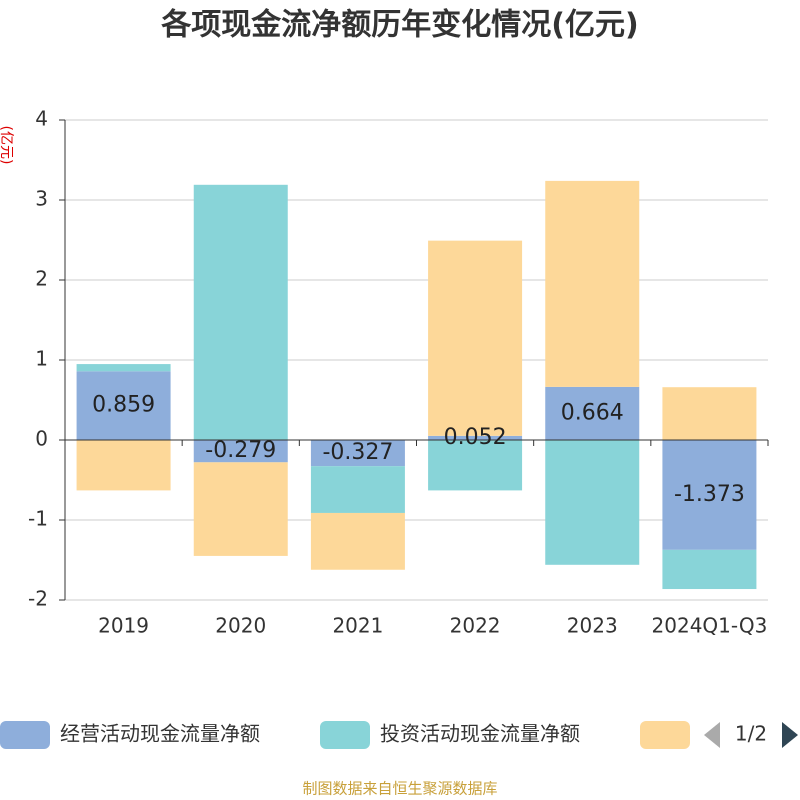  I want to click on y-tick-label: 4, so click(41, 119).